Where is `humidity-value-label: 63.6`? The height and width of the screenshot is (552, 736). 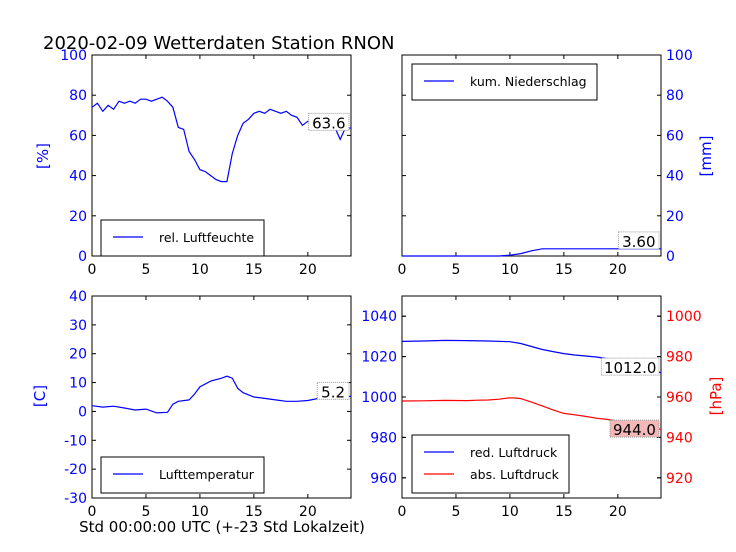
humidity-value-label: 63.6 is located at coordinates (328, 123).